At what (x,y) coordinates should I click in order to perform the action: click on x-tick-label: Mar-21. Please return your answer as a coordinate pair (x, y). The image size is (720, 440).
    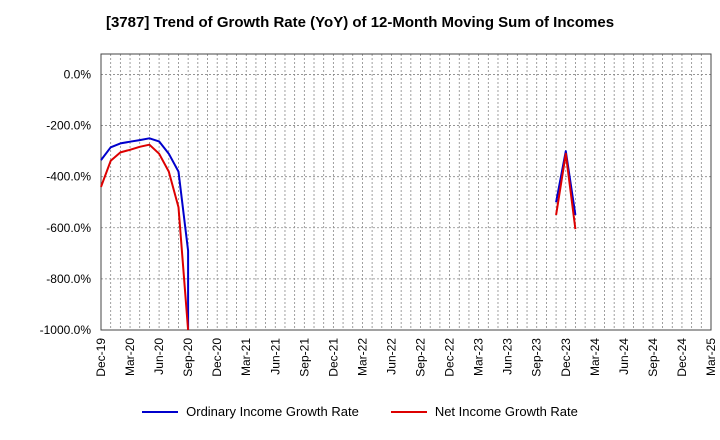
    Looking at the image, I should click on (246, 357).